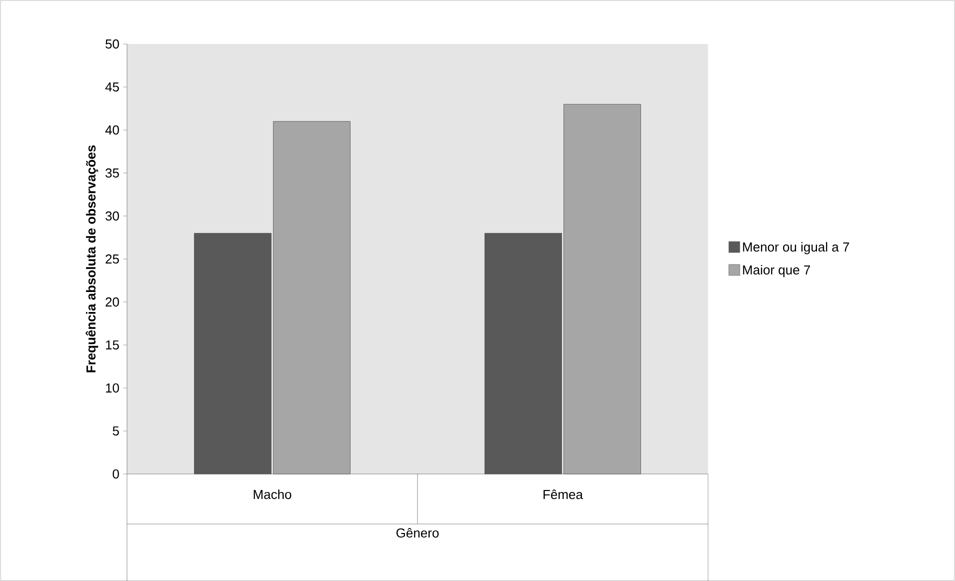 Image resolution: width=955 pixels, height=581 pixels. Describe the element at coordinates (112, 173) in the screenshot. I see `y-tick-label: 35` at that location.